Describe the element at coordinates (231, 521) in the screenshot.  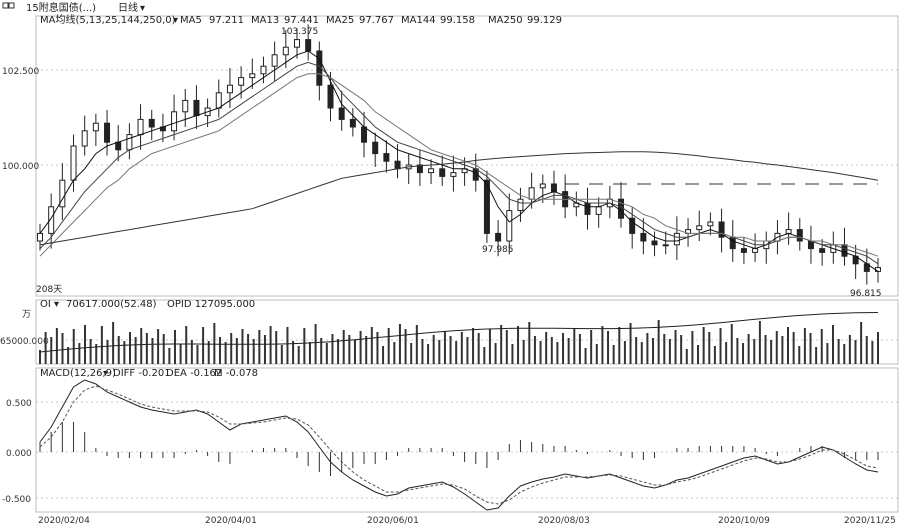
I see `date-label-2: 2020/04/01` at that location.